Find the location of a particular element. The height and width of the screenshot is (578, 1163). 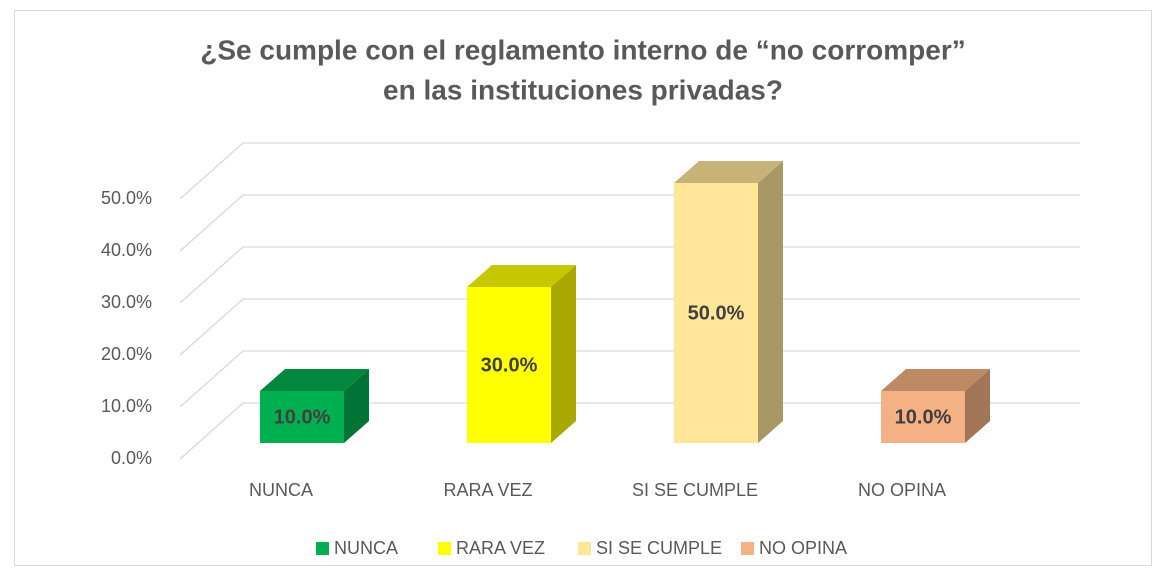

legend-label: NO OPINA is located at coordinates (803, 548).